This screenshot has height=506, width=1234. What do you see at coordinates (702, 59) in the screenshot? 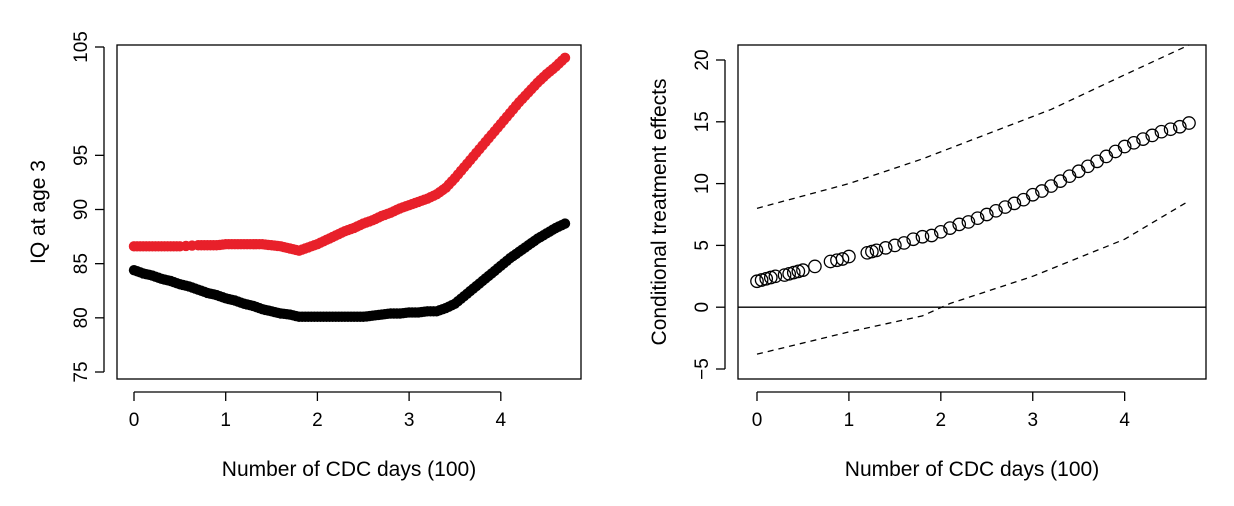
I see `right-y-tick-label: 20` at bounding box center [702, 59].